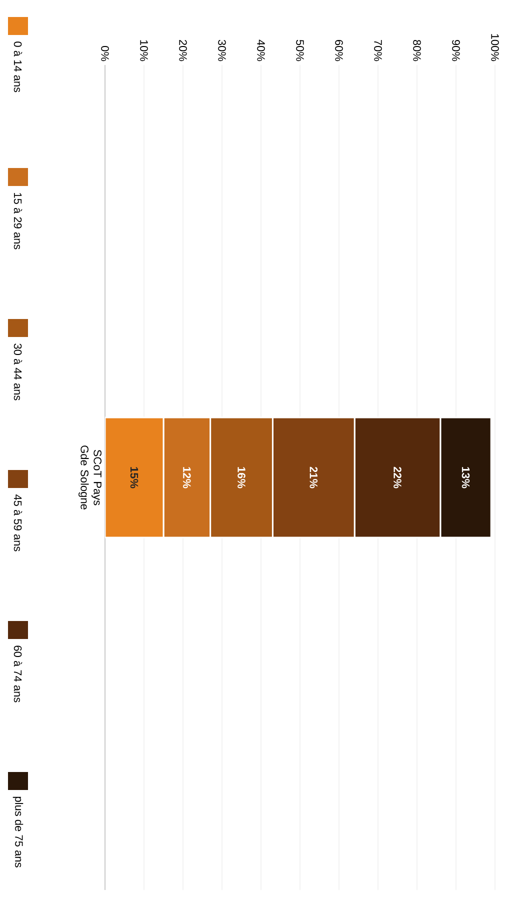  I want to click on x-tick-label: 80%, so click(417, 51).